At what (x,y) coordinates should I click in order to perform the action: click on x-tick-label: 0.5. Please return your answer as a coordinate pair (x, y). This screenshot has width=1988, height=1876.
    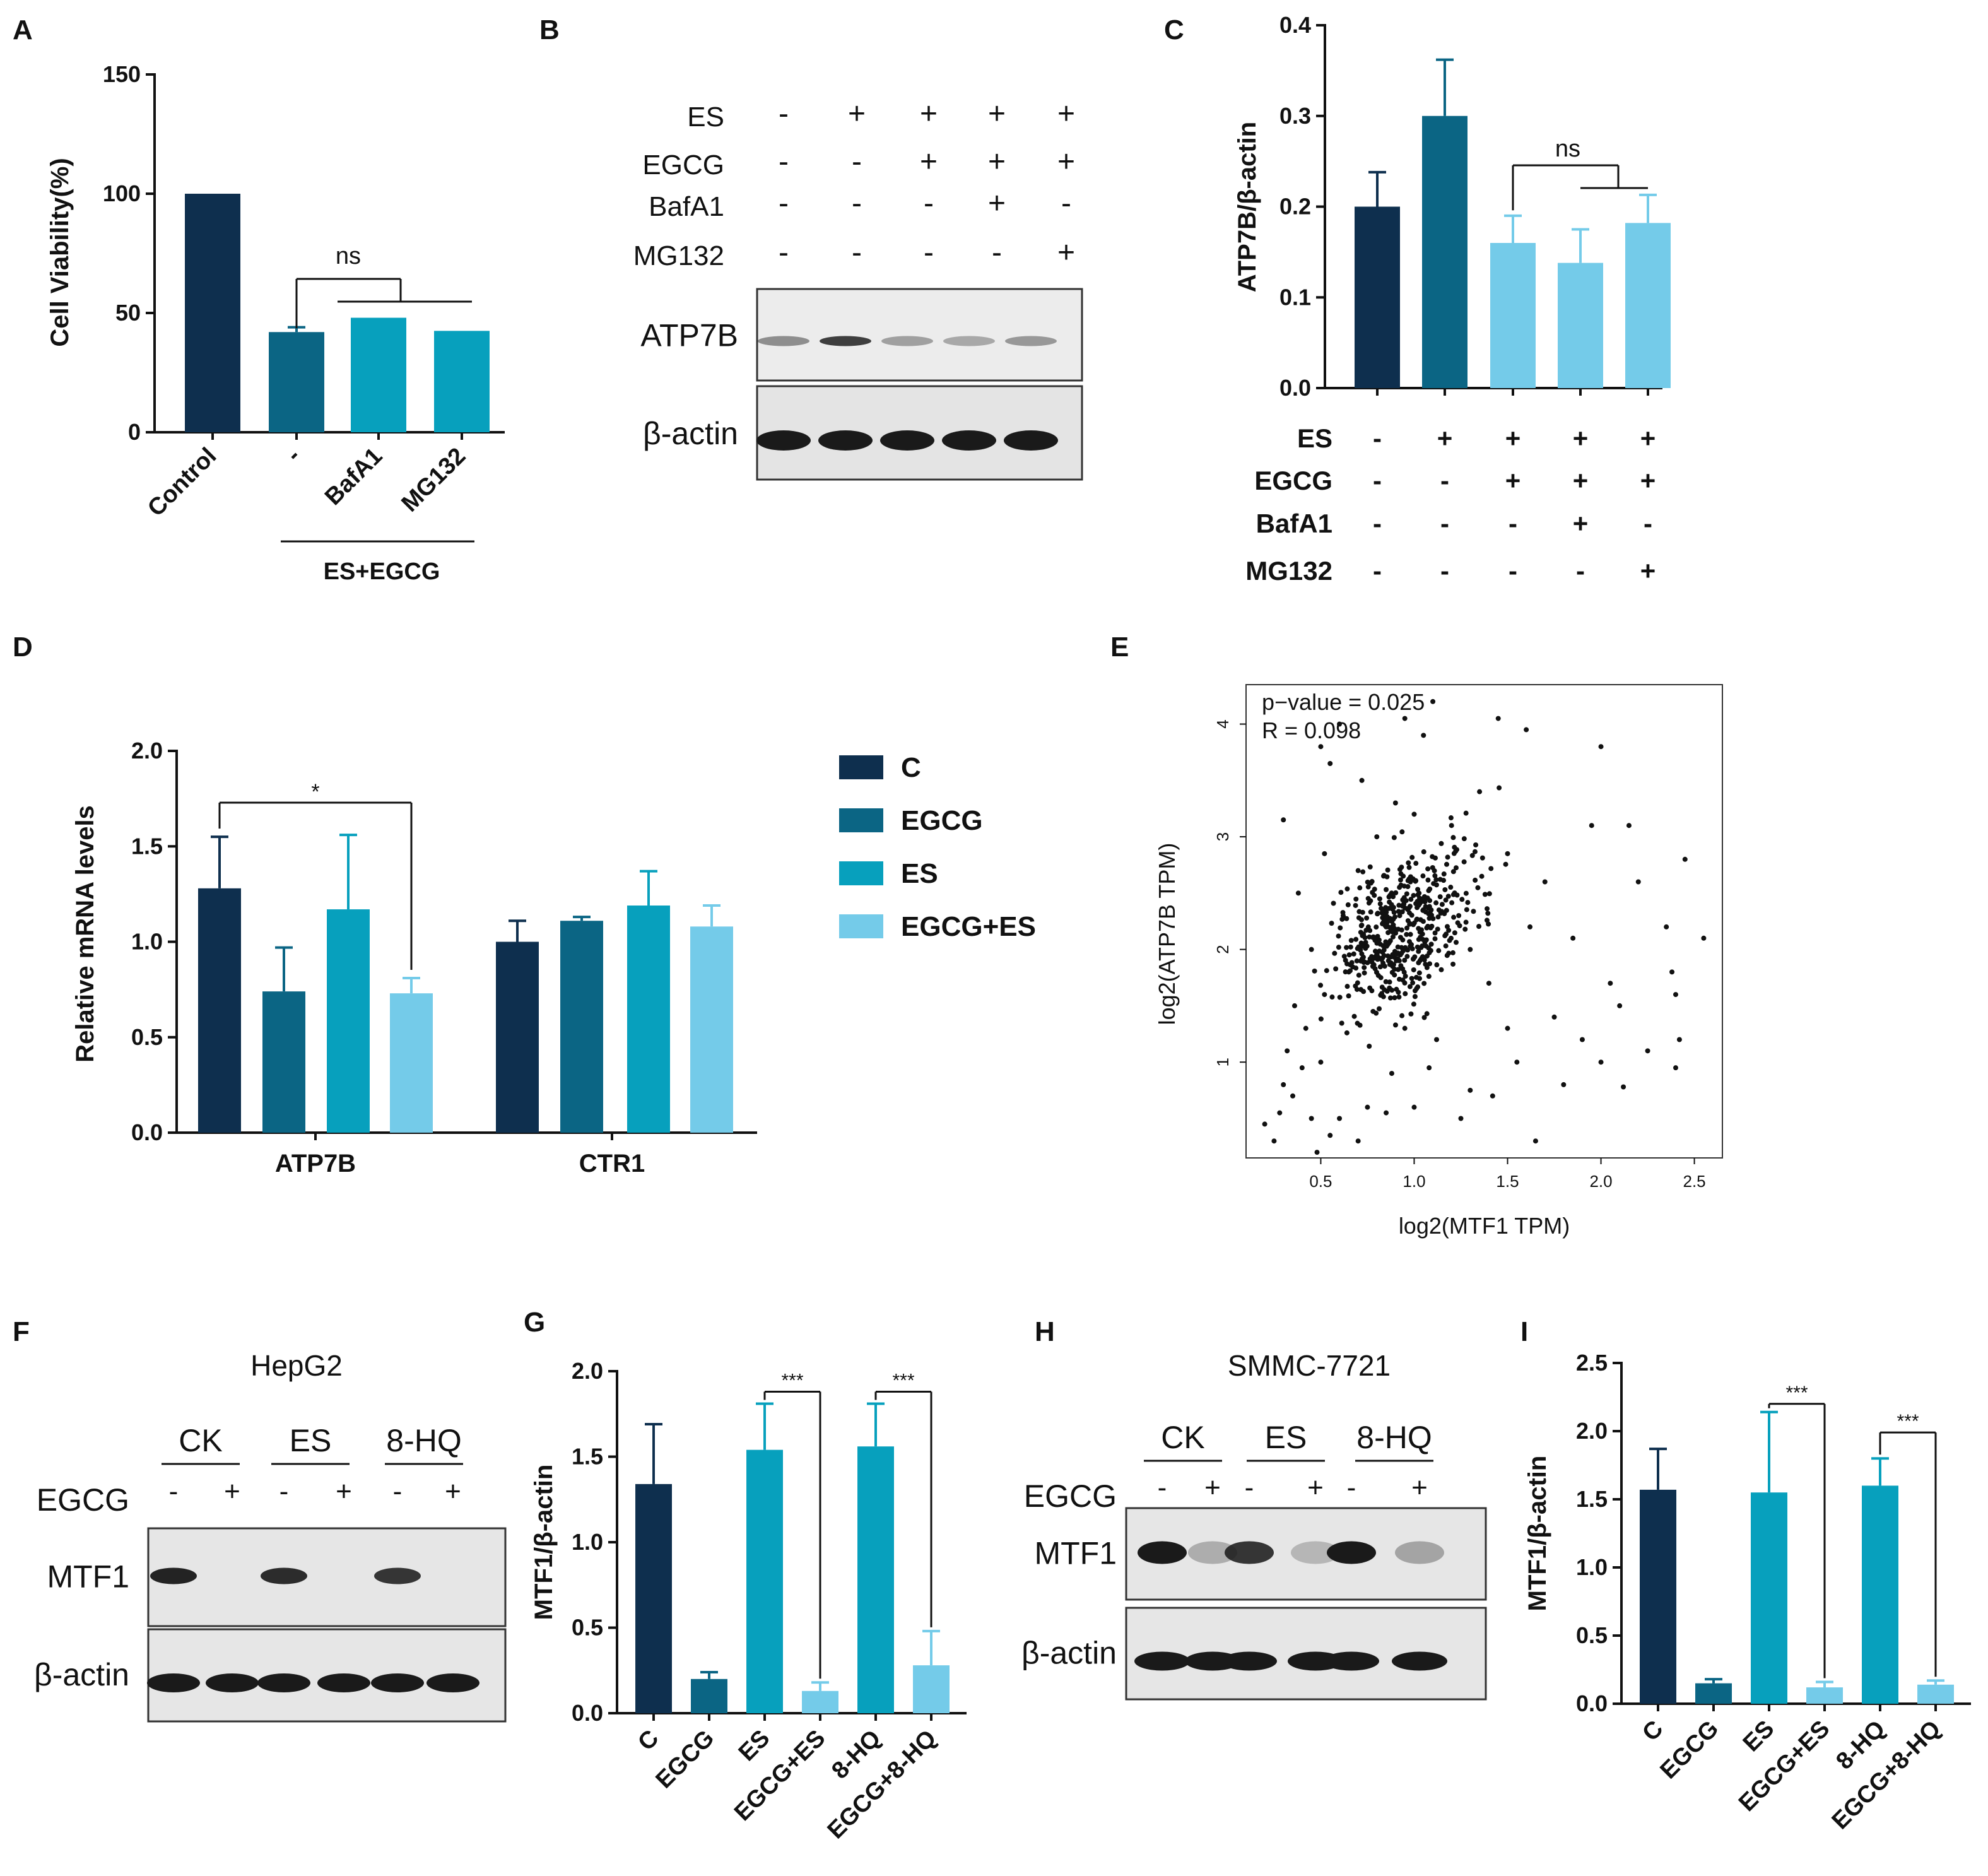
    Looking at the image, I should click on (1320, 1181).